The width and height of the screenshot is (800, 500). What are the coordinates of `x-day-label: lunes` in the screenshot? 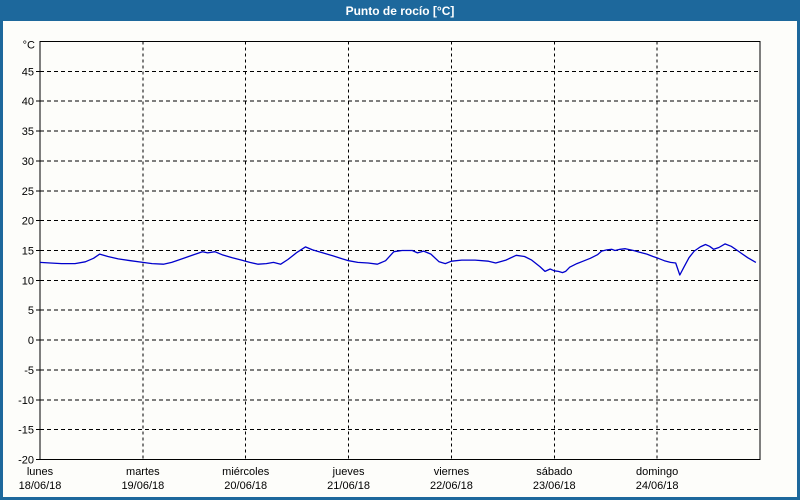 It's located at (40, 472).